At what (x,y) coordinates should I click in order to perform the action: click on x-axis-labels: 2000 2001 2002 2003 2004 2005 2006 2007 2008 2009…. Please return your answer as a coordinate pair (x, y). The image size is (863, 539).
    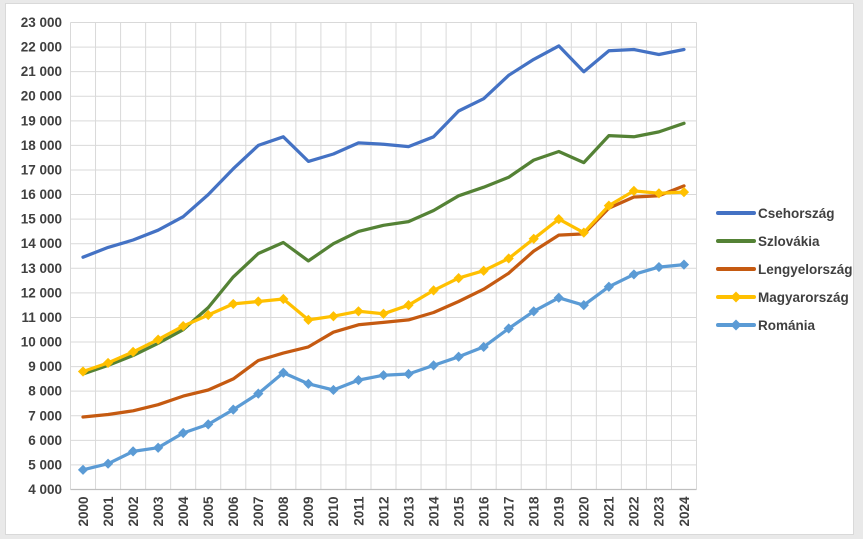
    Looking at the image, I should click on (384, 511).